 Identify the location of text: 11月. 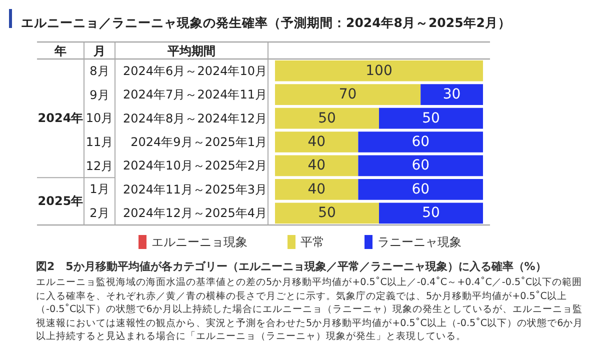
(100, 142).